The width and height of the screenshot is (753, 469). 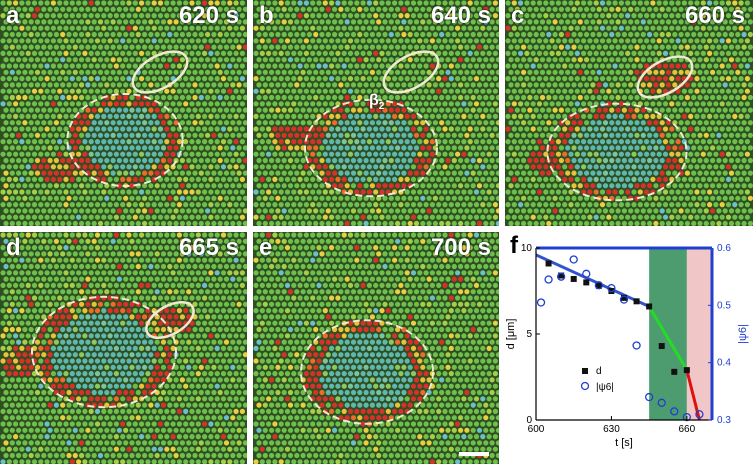 What do you see at coordinates (605, 387) in the screenshot?
I see `legend-psi6-label: |ψ6|` at bounding box center [605, 387].